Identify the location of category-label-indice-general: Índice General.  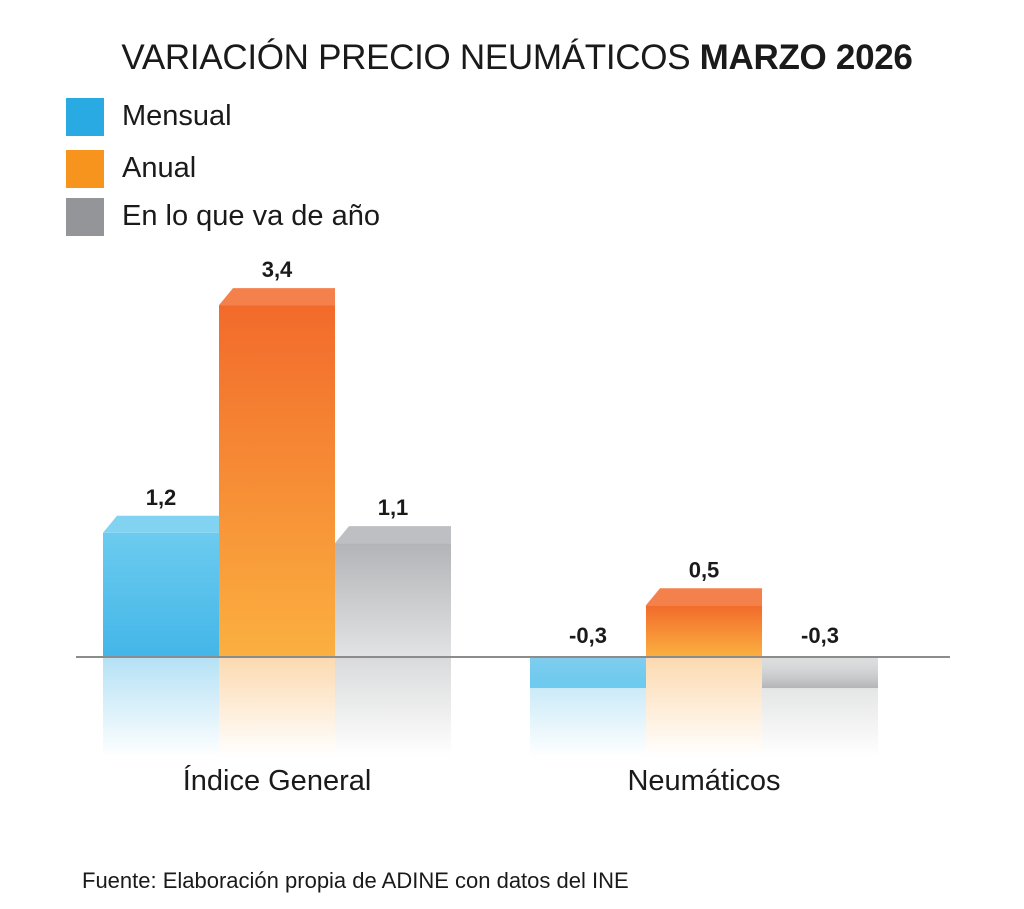
(277, 780).